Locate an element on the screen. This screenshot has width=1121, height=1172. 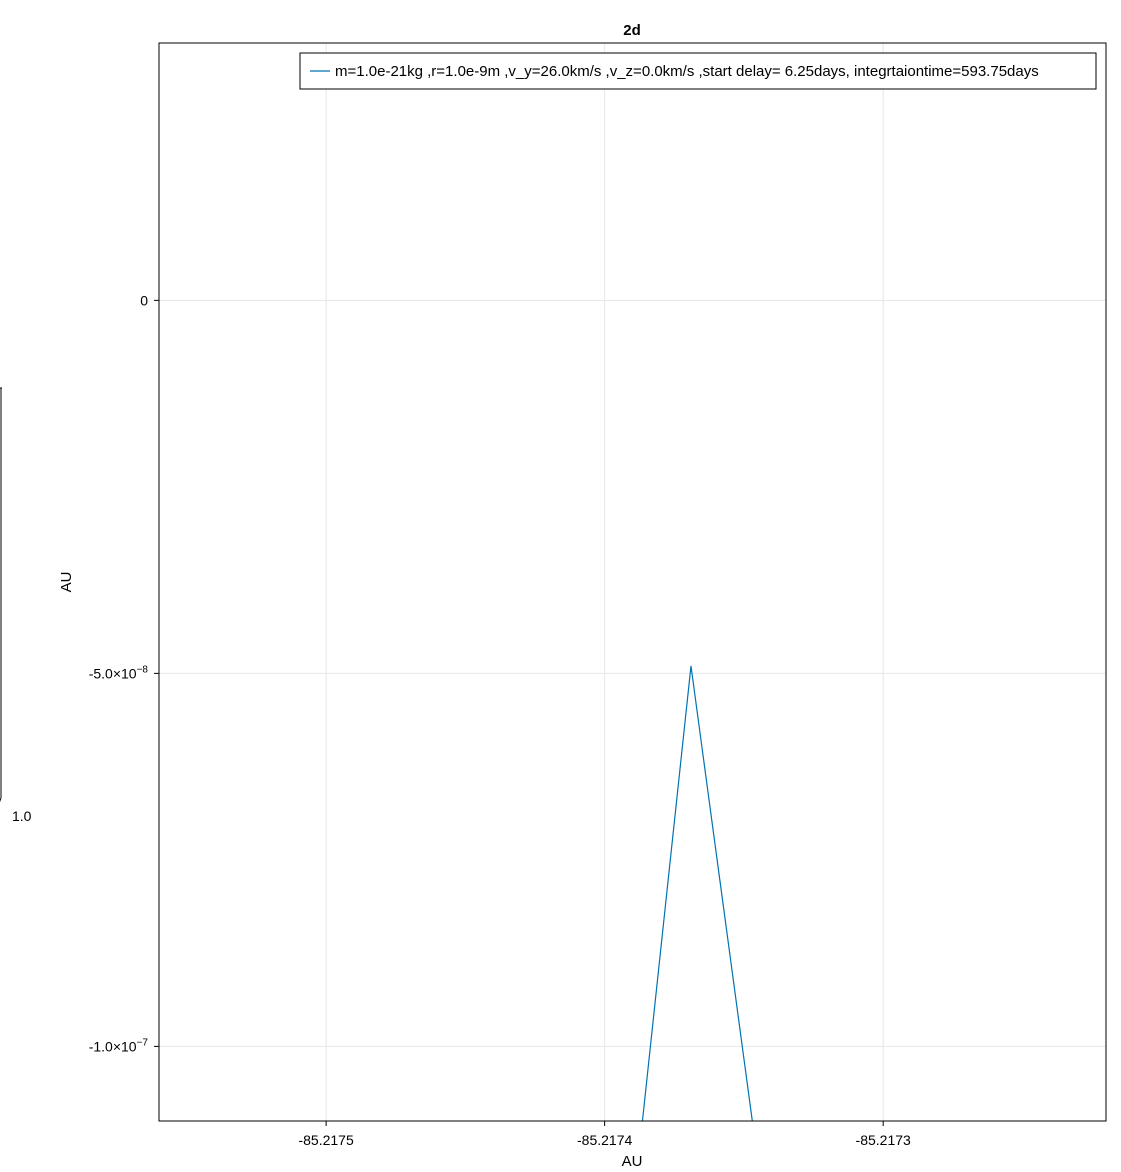
x-tick-label: -85.2175 is located at coordinates (325, 1140).